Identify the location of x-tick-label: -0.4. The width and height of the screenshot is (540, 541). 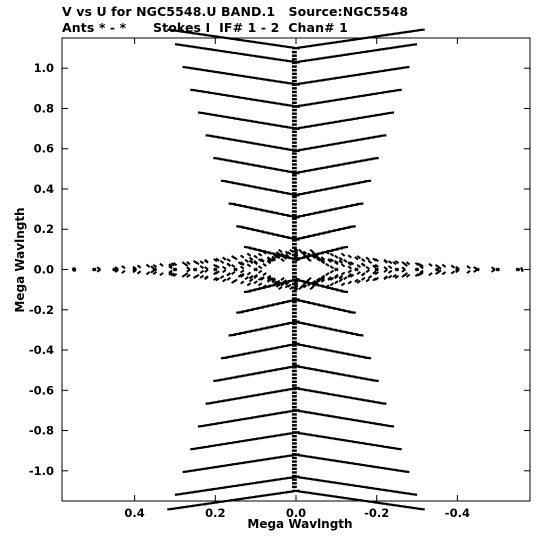
(457, 513).